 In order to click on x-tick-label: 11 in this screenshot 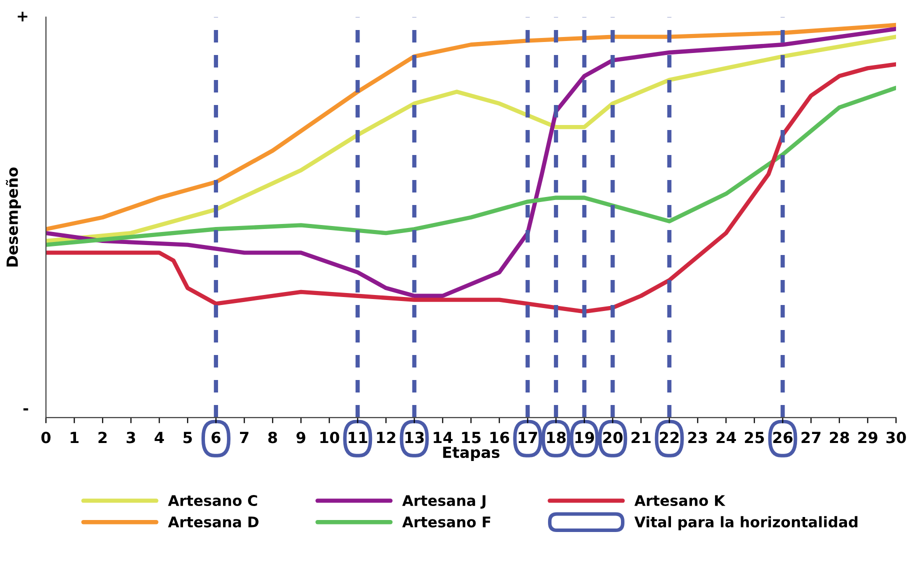, I will do `click(358, 438)`.